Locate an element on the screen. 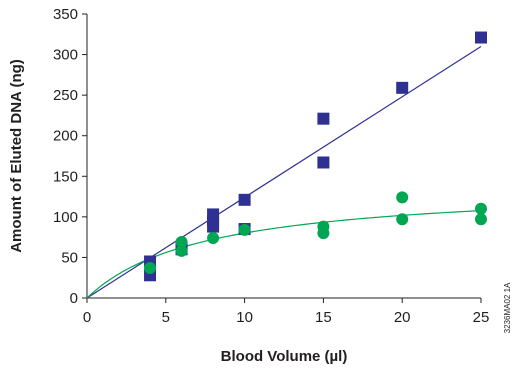 The image size is (517, 371). y-axis-title: Amount of Eluted DNA (ng) is located at coordinates (16, 156).